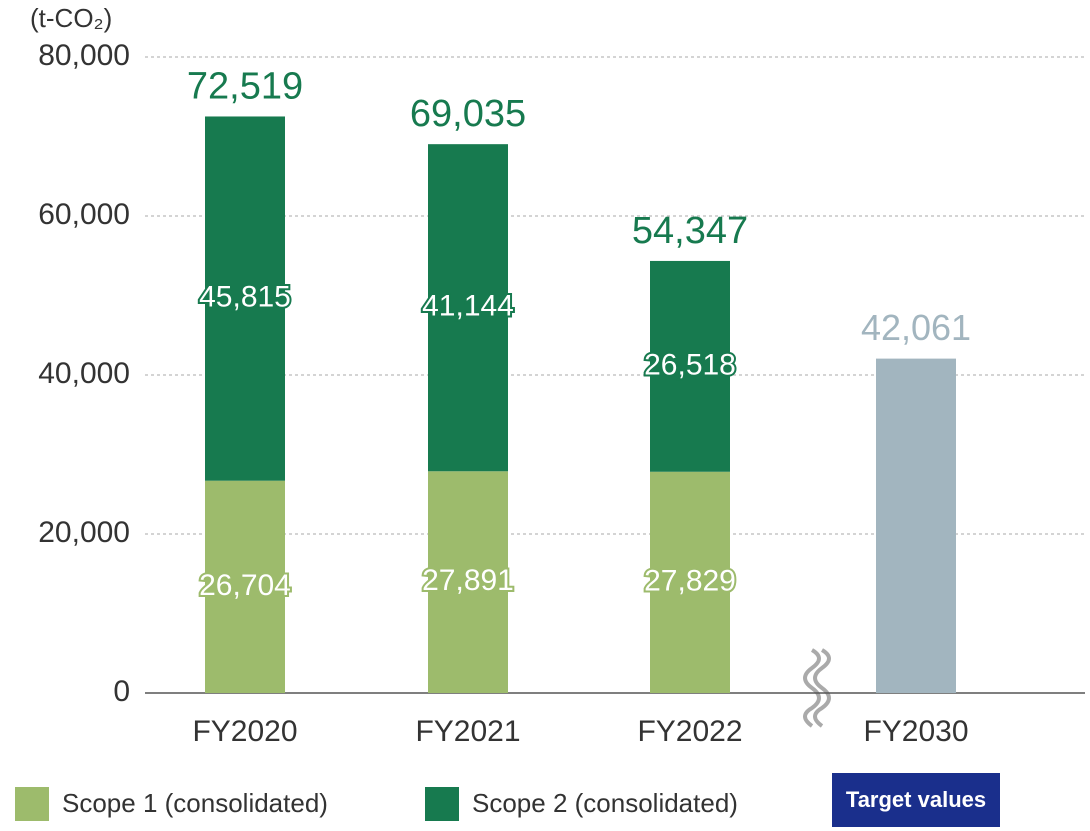 Image resolution: width=1090 pixels, height=831 pixels. What do you see at coordinates (84, 55) in the screenshot?
I see `y-tick-label: 80,000` at bounding box center [84, 55].